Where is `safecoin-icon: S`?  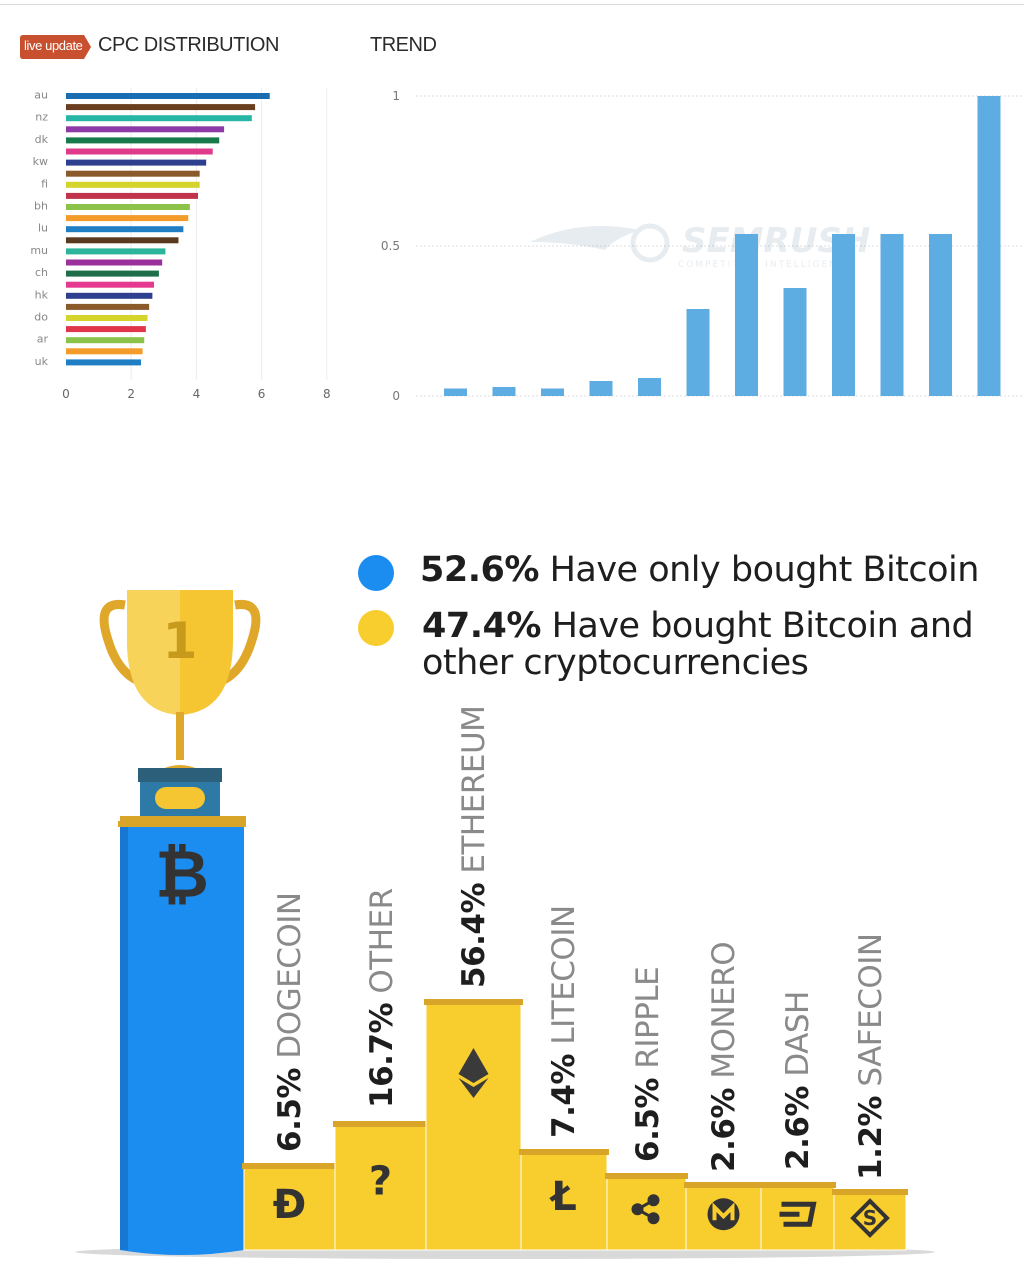 safecoin-icon: S is located at coordinates (870, 1218).